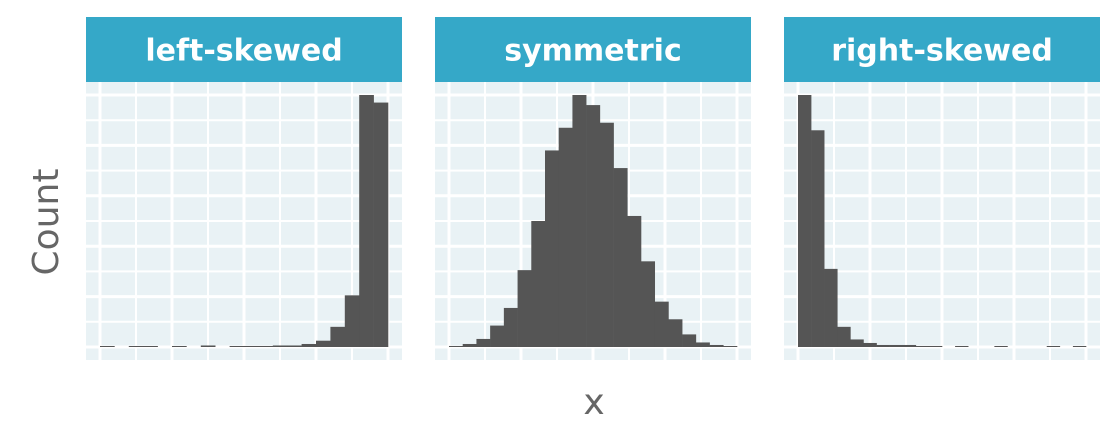 This screenshot has height=433, width=1120. I want to click on facet-title: left-skewed, so click(243, 51).